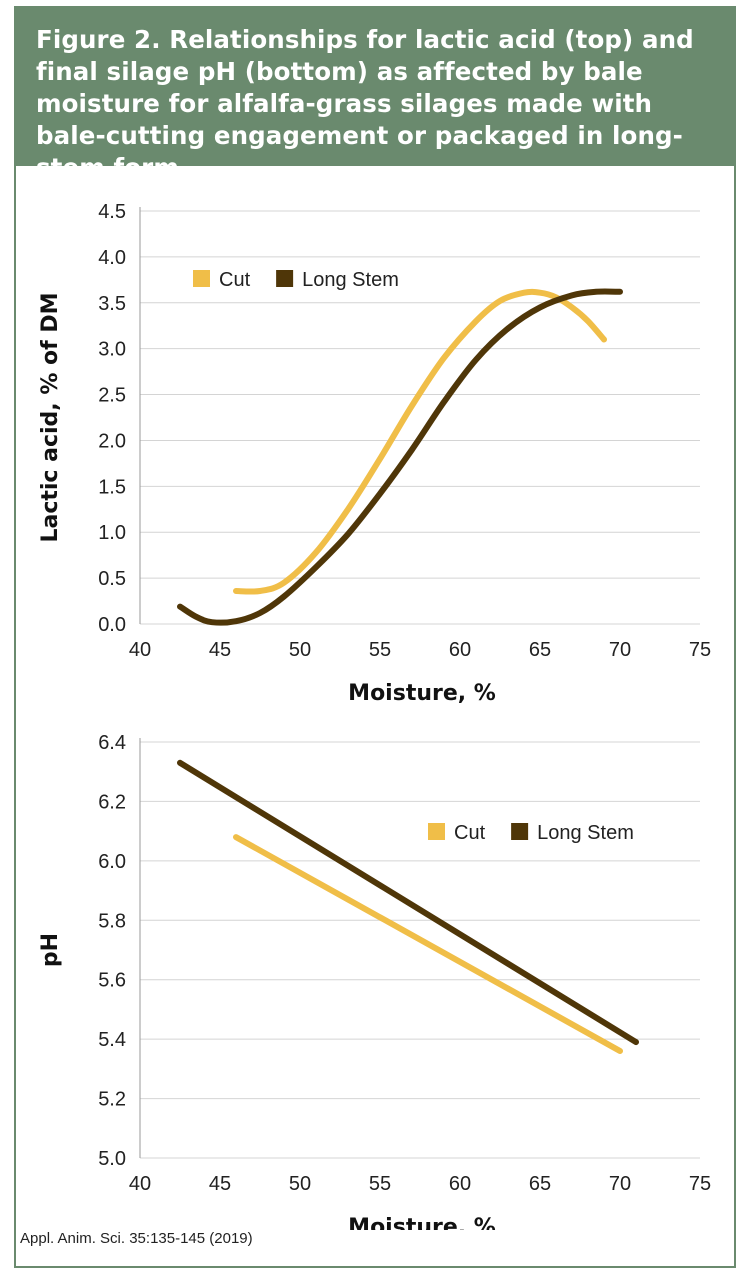  I want to click on y-tick-label: 2.0, so click(112, 441).